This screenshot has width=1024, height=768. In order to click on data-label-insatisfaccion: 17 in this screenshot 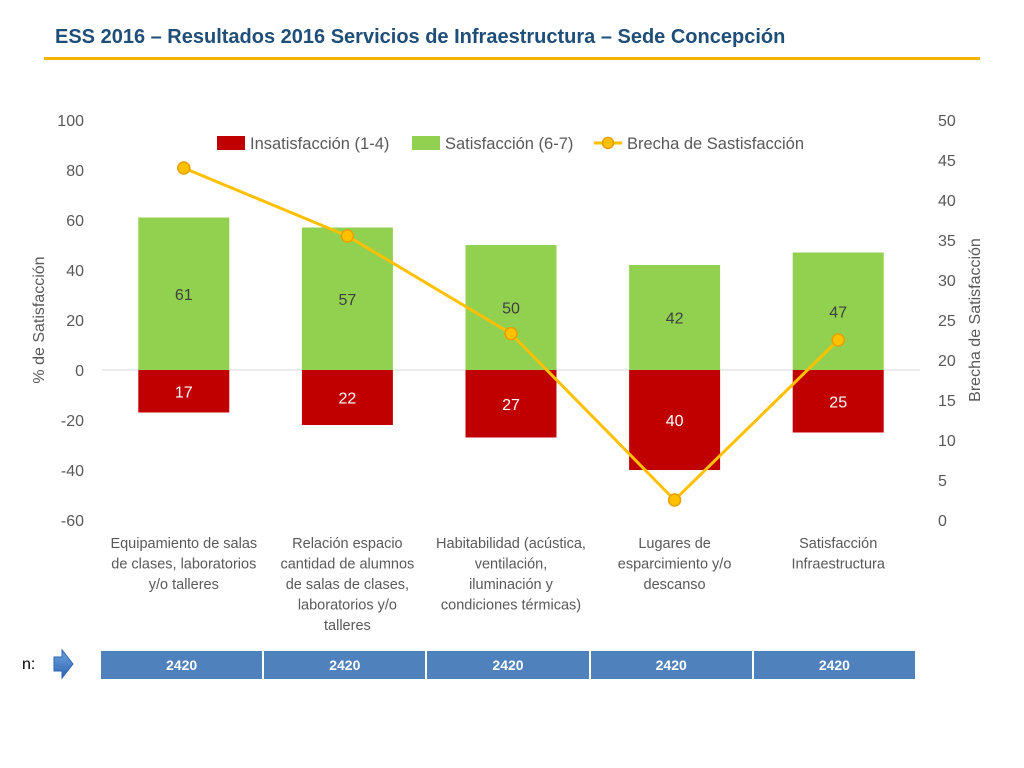, I will do `click(184, 392)`.